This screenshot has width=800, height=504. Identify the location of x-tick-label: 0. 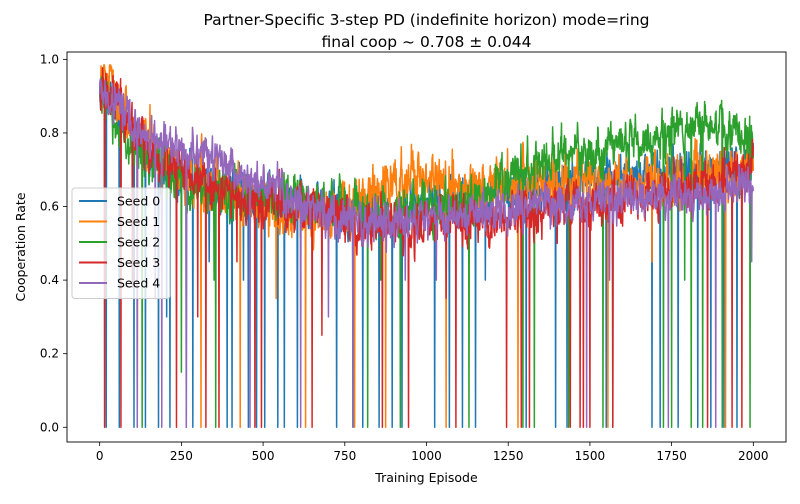
(100, 456).